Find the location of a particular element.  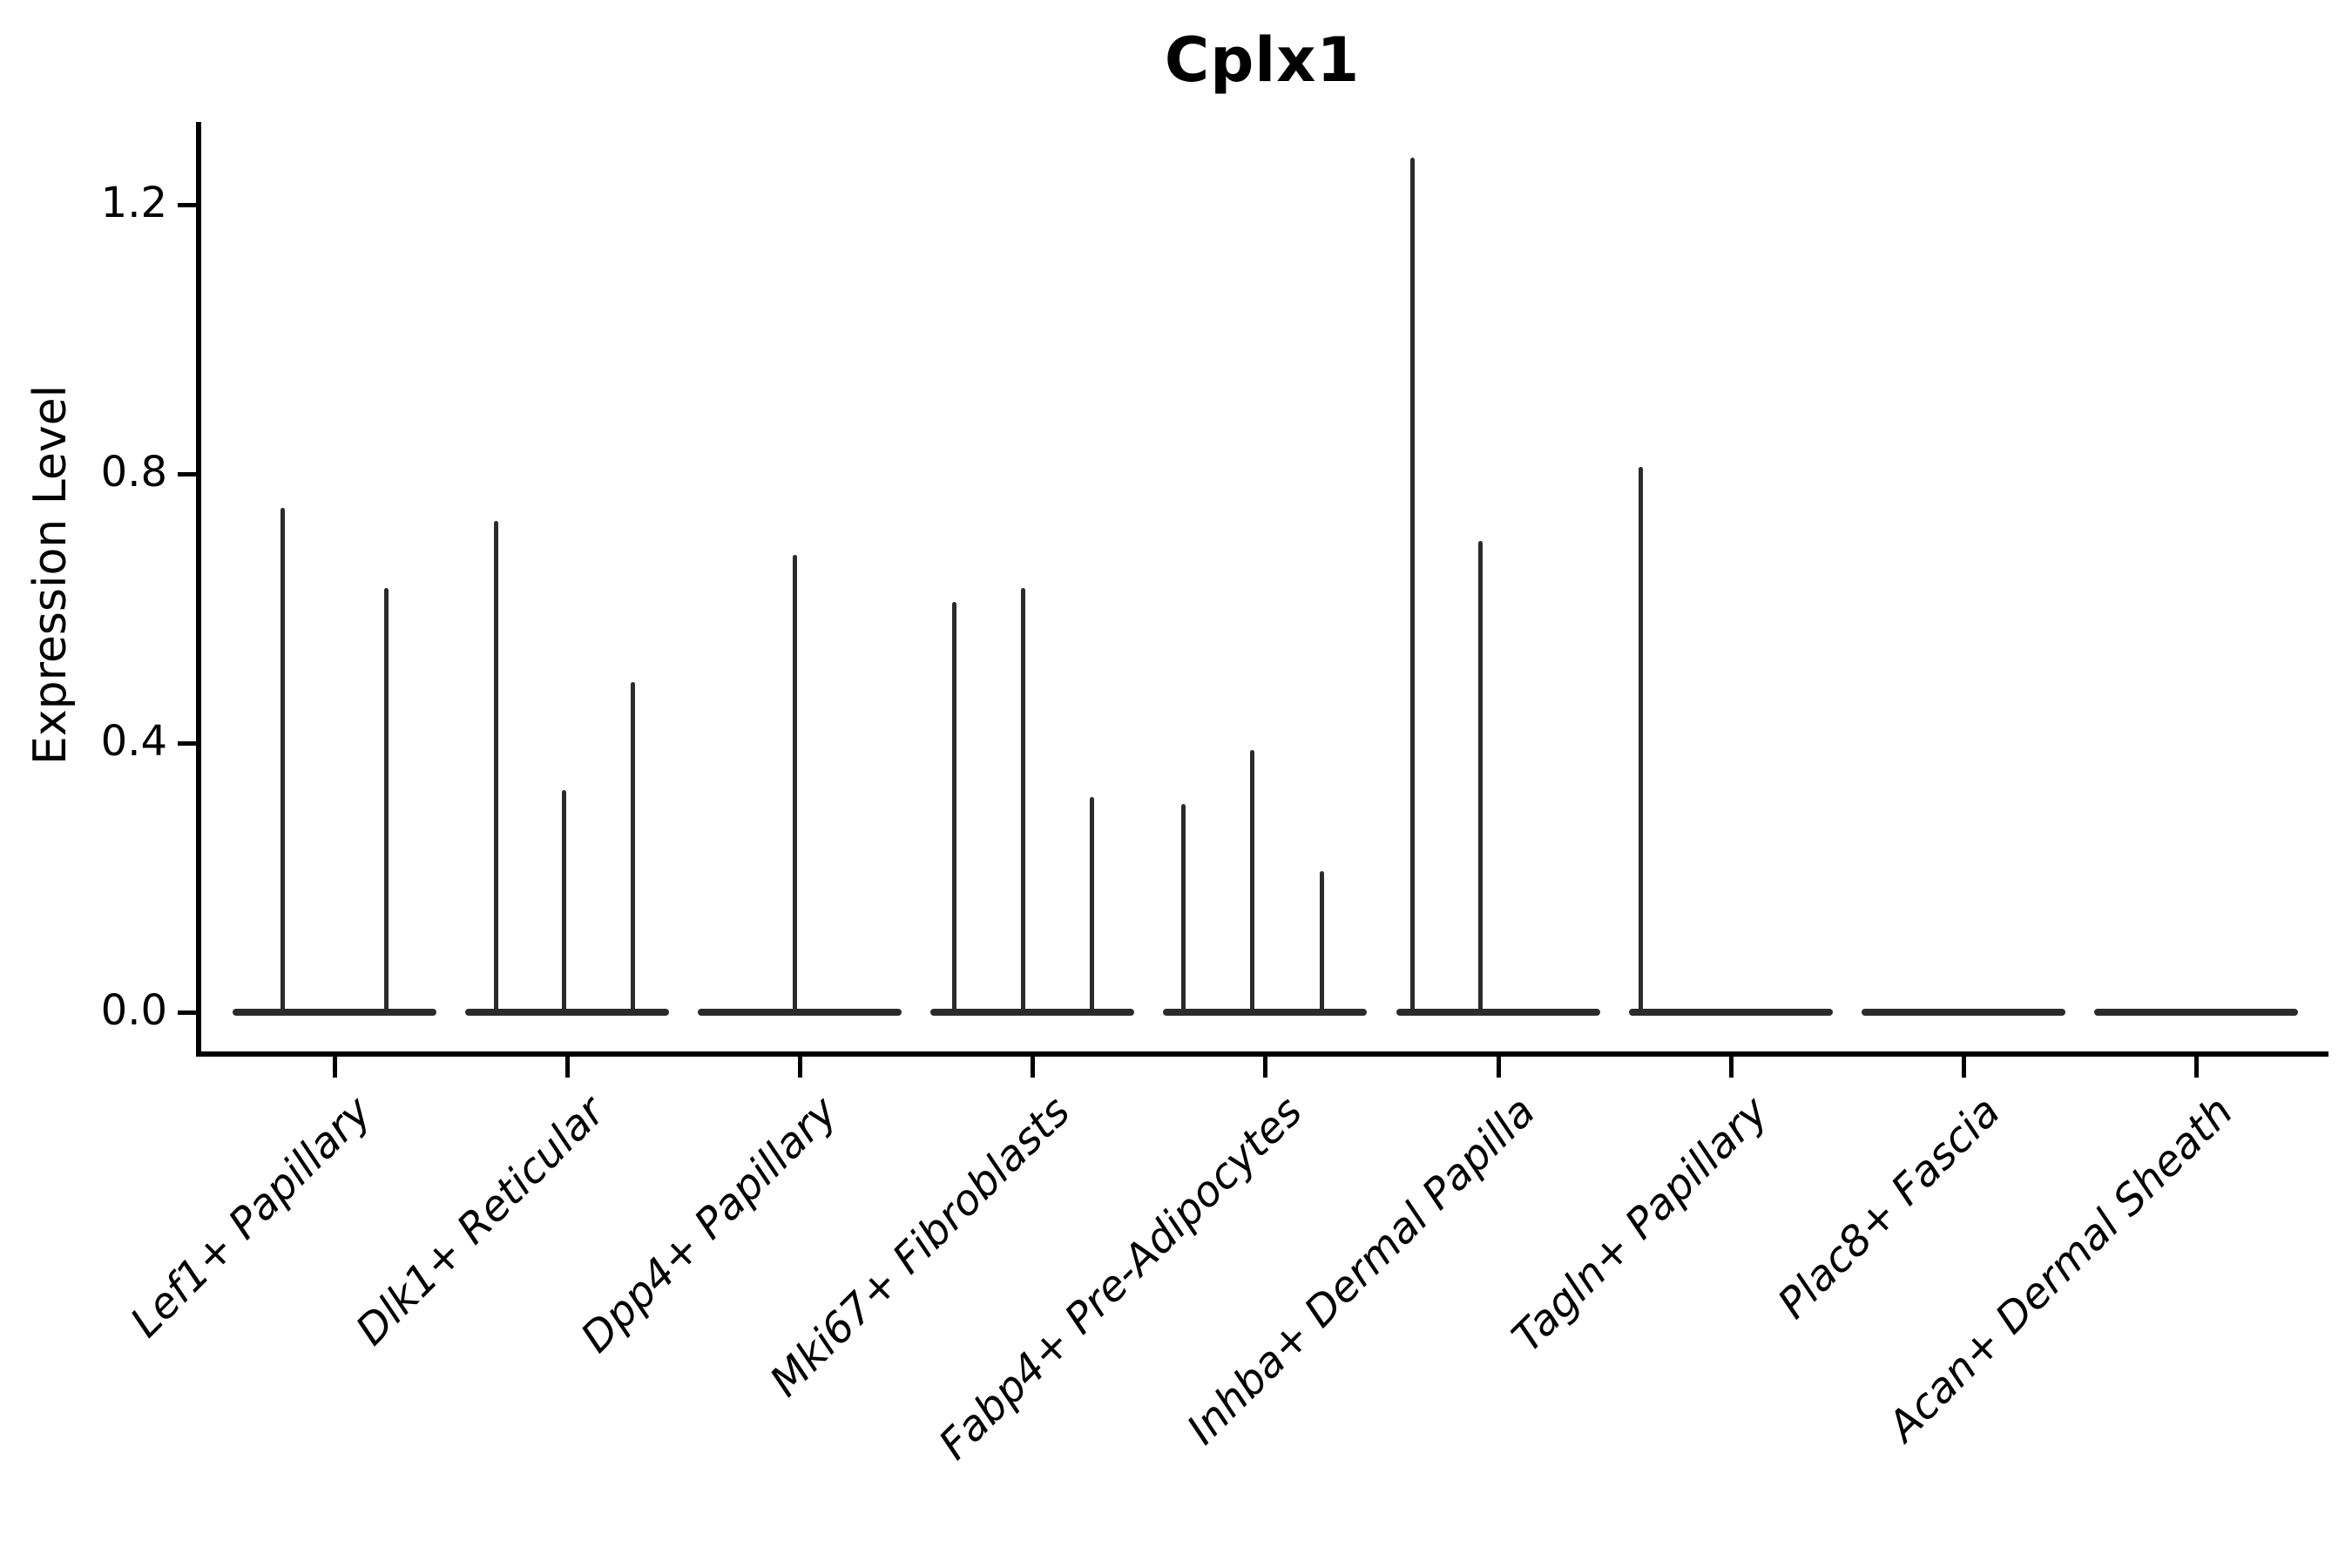

x-tick-label: Lef1+ Papillary is located at coordinates (252, 1217).